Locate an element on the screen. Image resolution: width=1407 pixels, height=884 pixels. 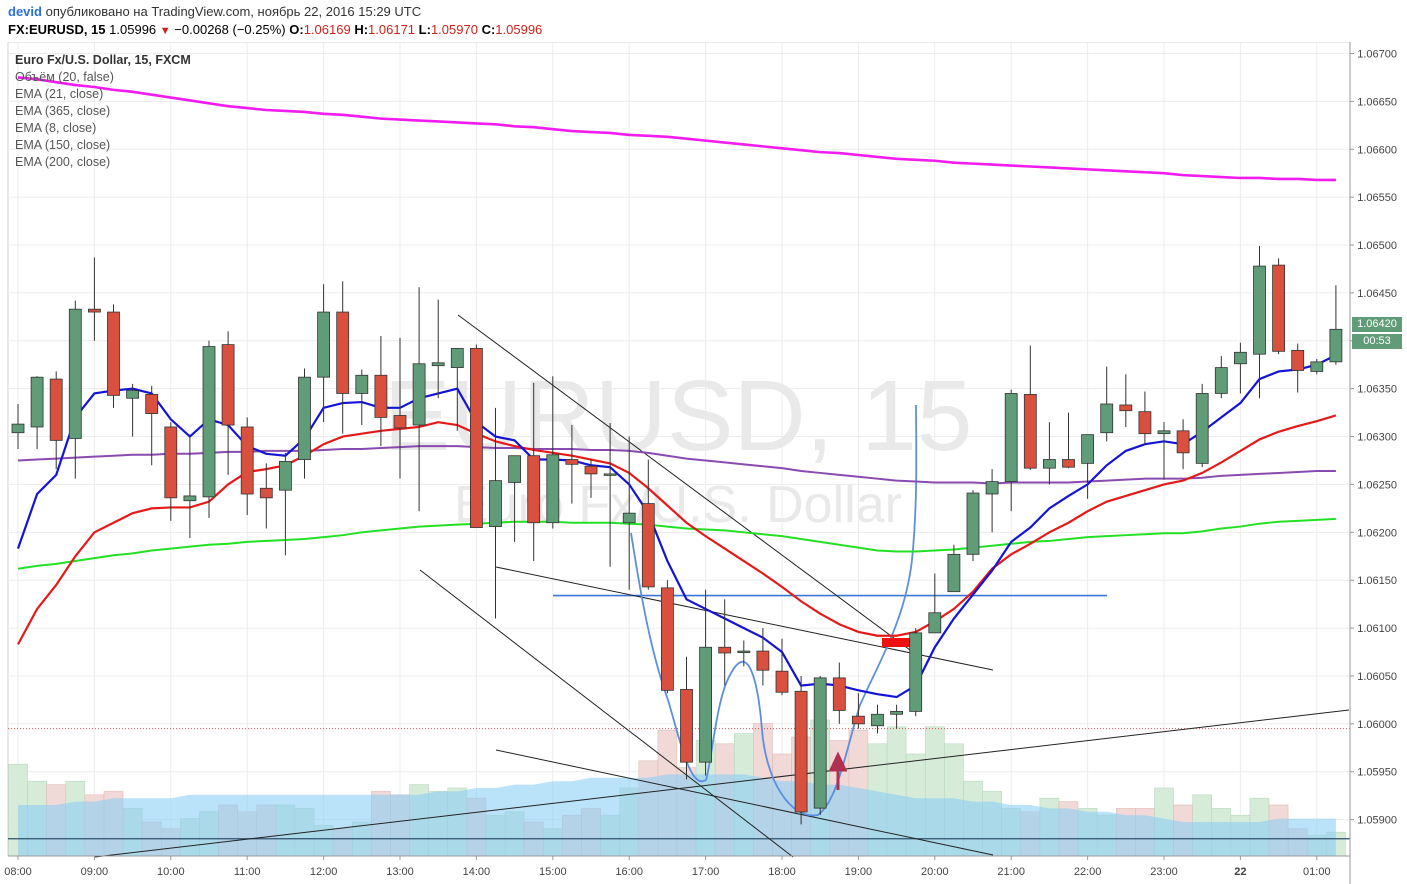
legend-item-ema200: EMA (200, close) is located at coordinates (63, 162).